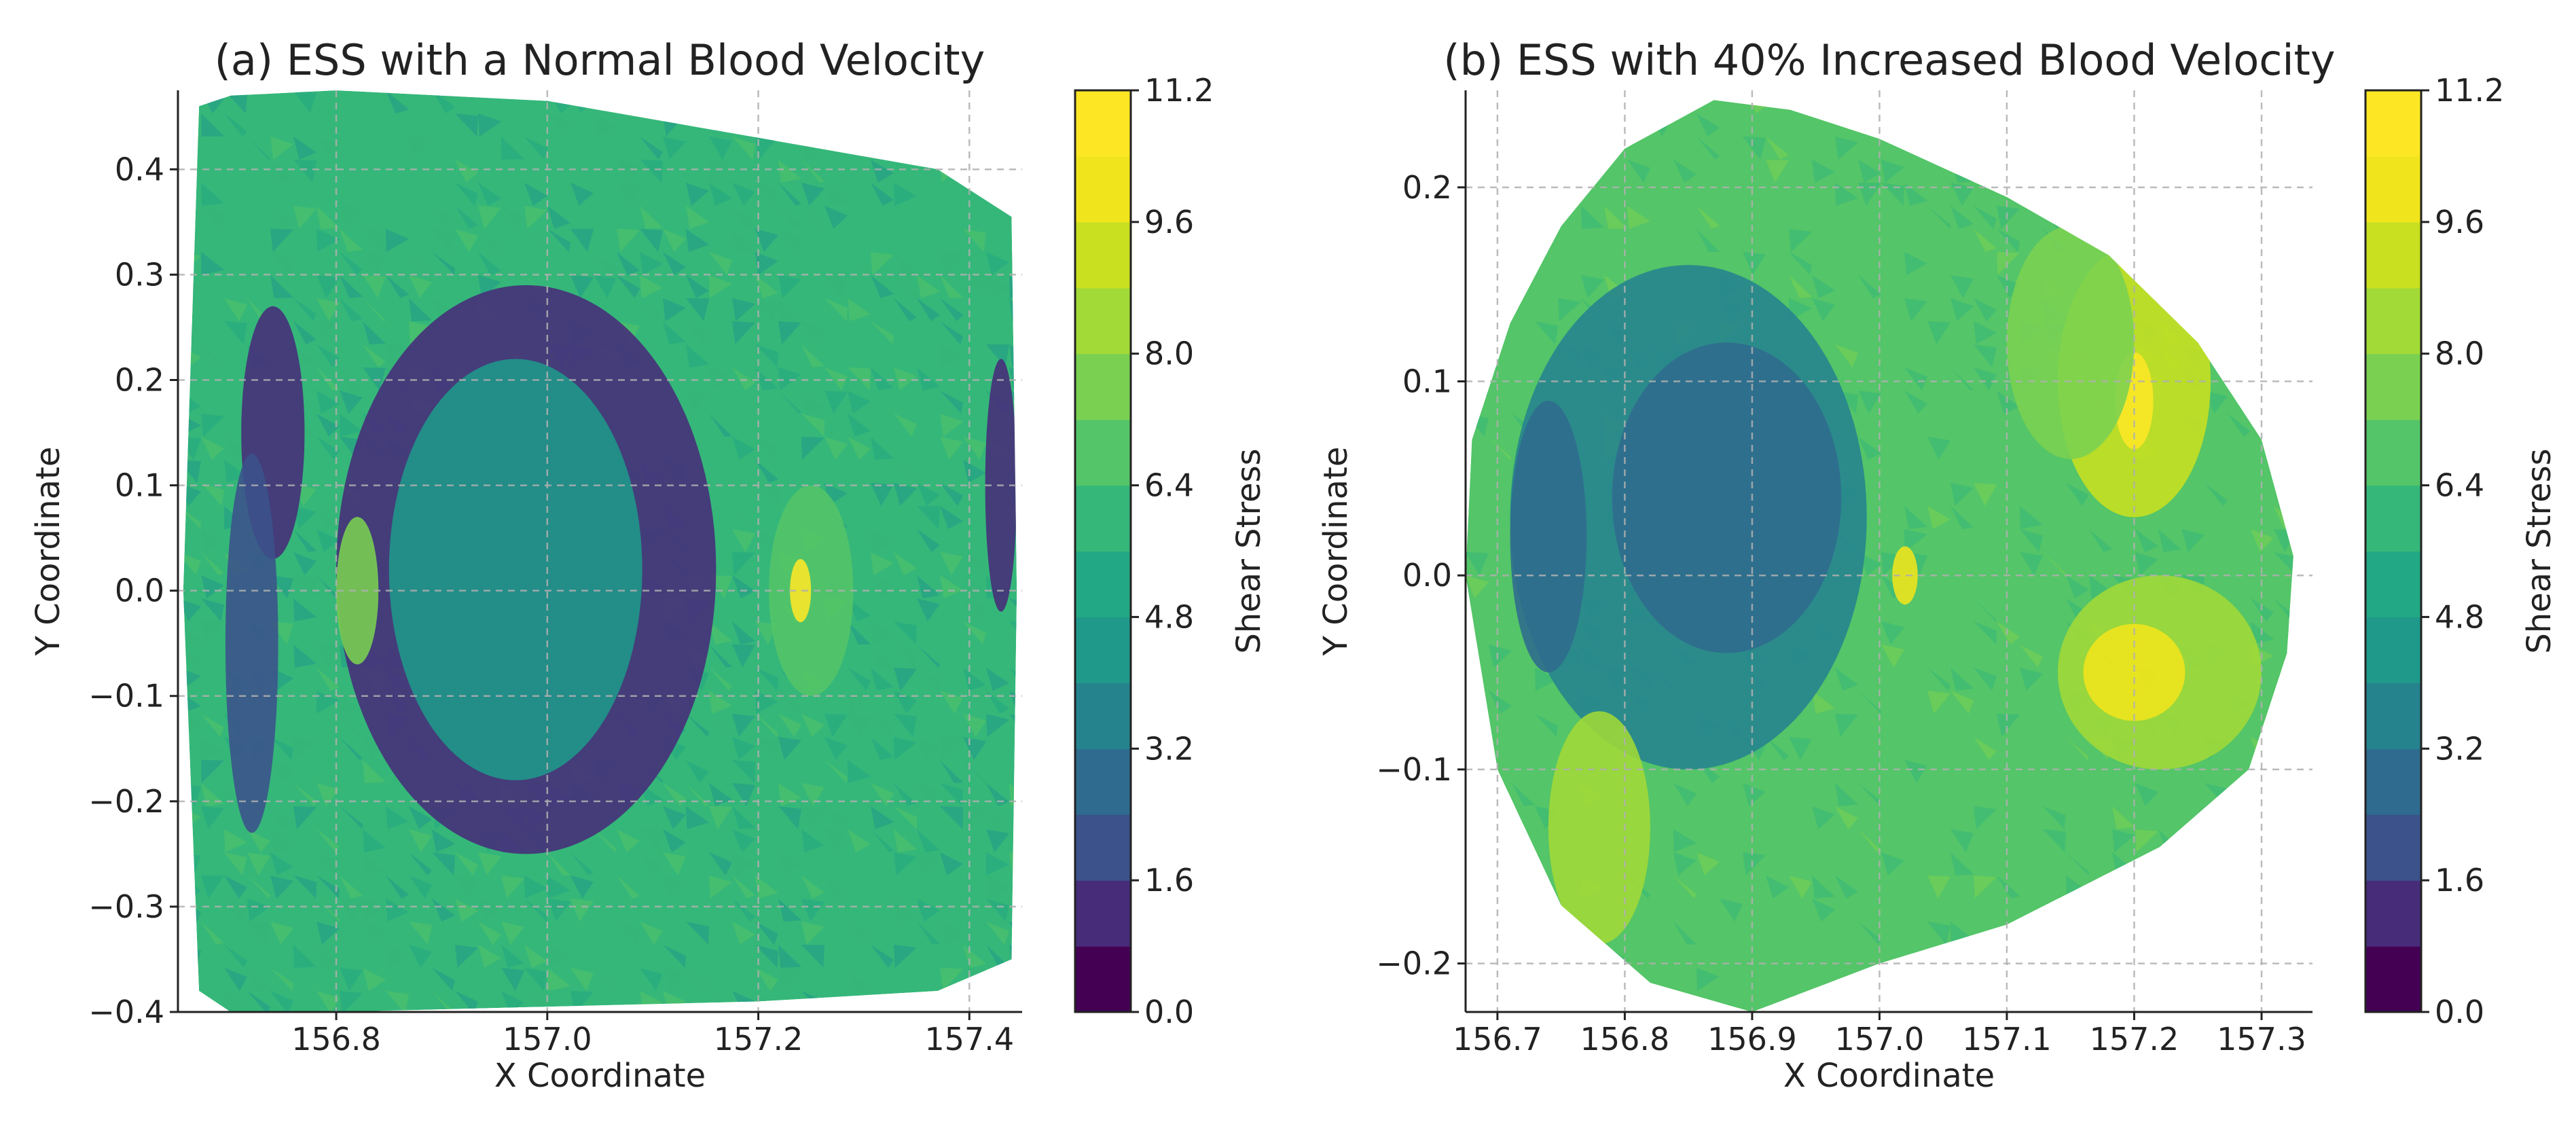  I want to click on x-tick-label: 157.1, so click(2007, 1039).